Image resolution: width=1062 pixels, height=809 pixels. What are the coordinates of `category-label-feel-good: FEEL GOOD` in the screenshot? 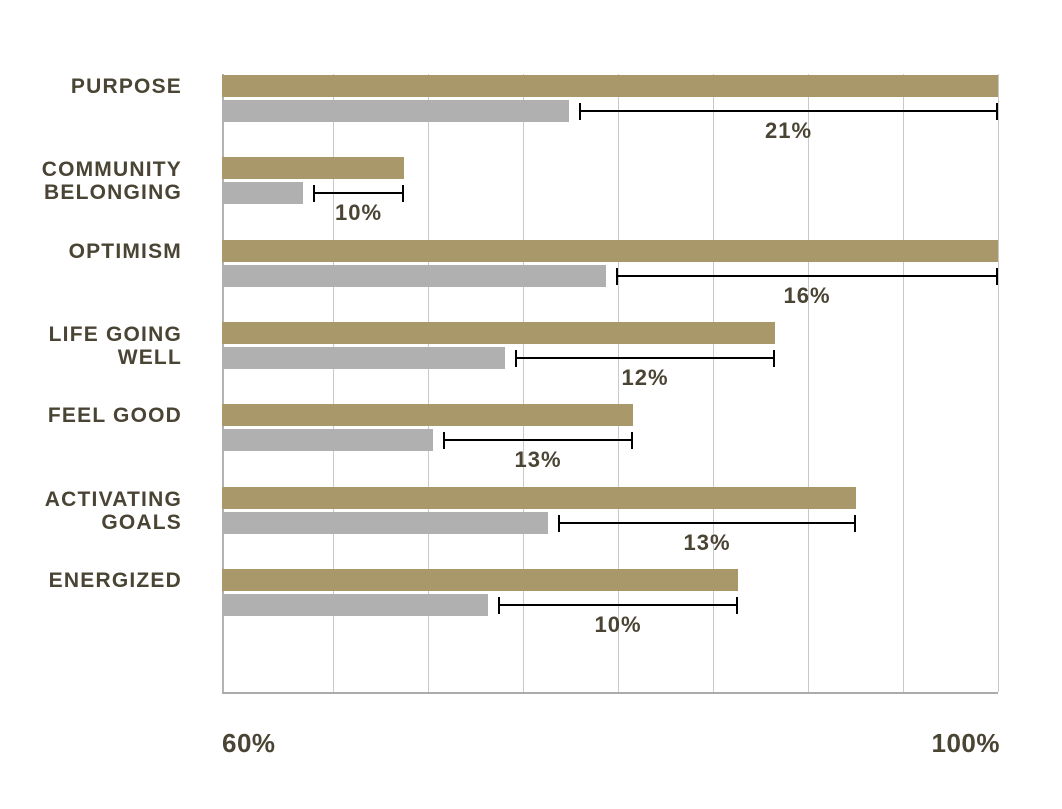 It's located at (91, 415).